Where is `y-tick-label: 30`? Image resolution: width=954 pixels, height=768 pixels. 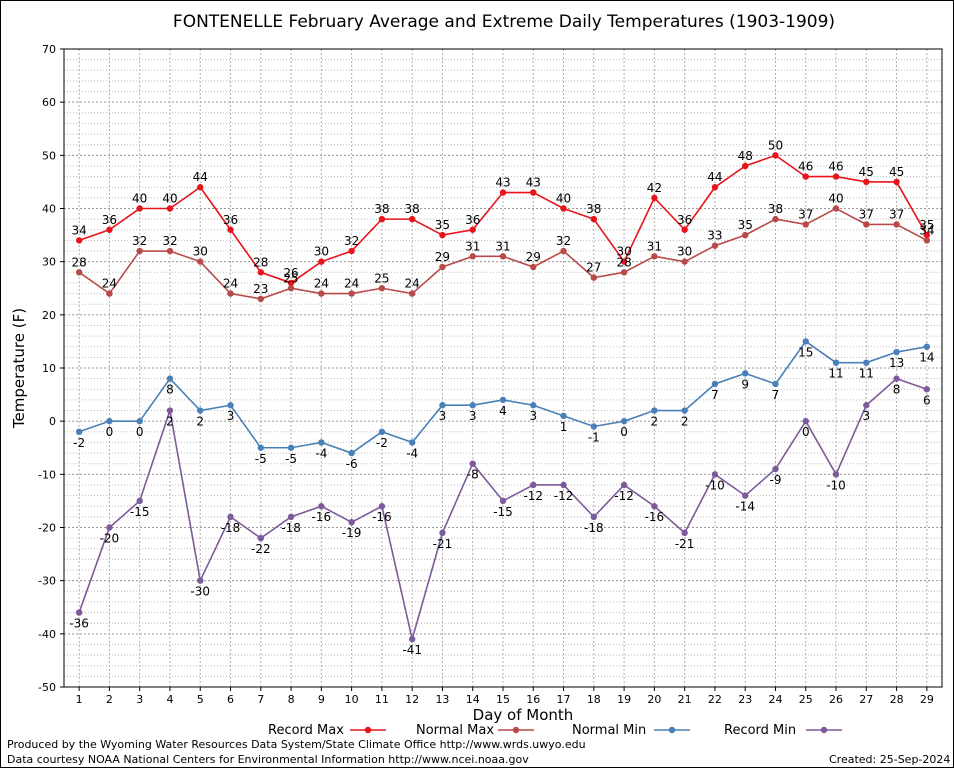
y-tick-label: 30 is located at coordinates (49, 262).